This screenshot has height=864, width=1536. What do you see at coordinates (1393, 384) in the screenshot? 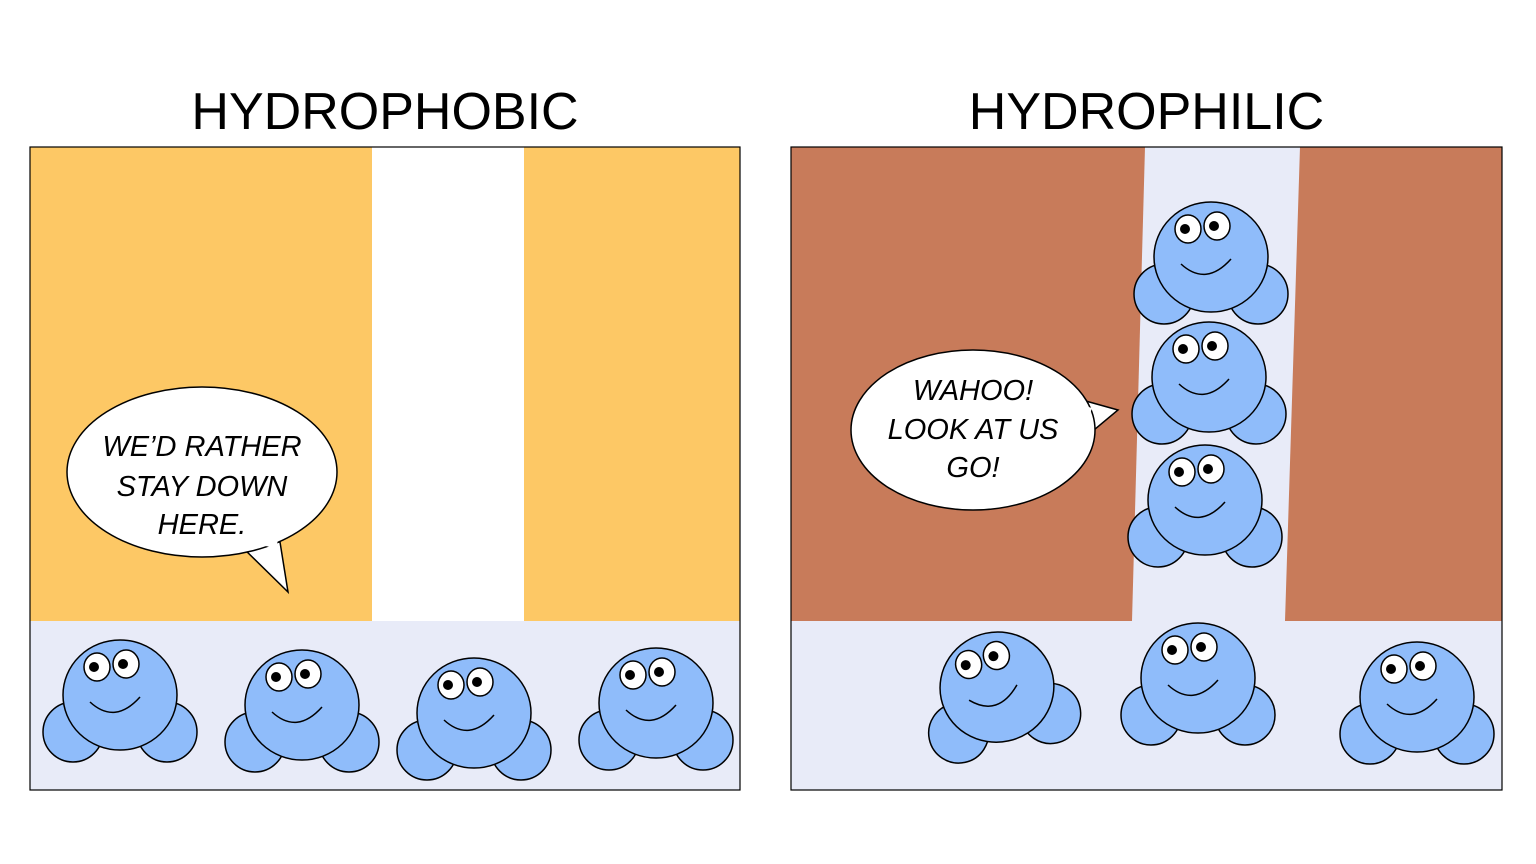
I see `hydrophilic-wall-right` at bounding box center [1393, 384].